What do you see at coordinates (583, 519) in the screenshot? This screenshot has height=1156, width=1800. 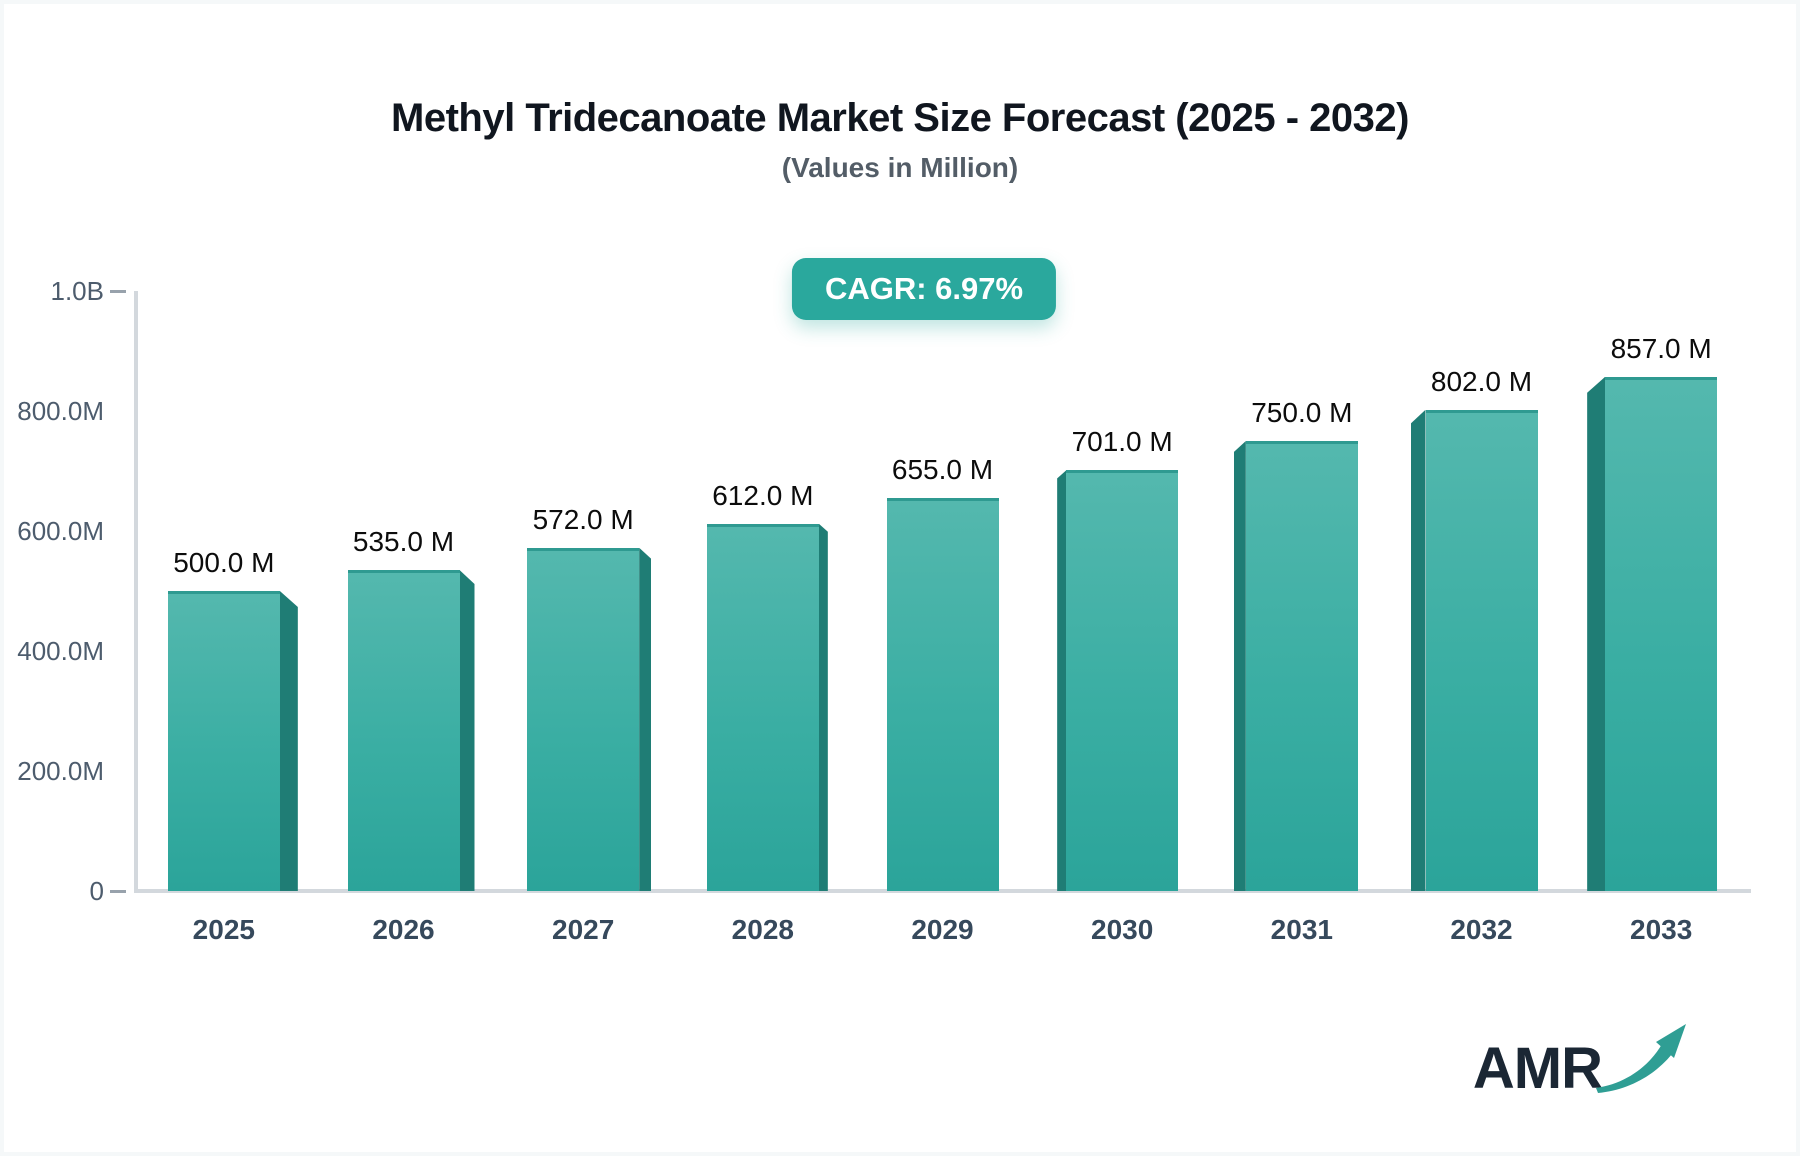 I see `bar-value-label: 572.0 M` at bounding box center [583, 519].